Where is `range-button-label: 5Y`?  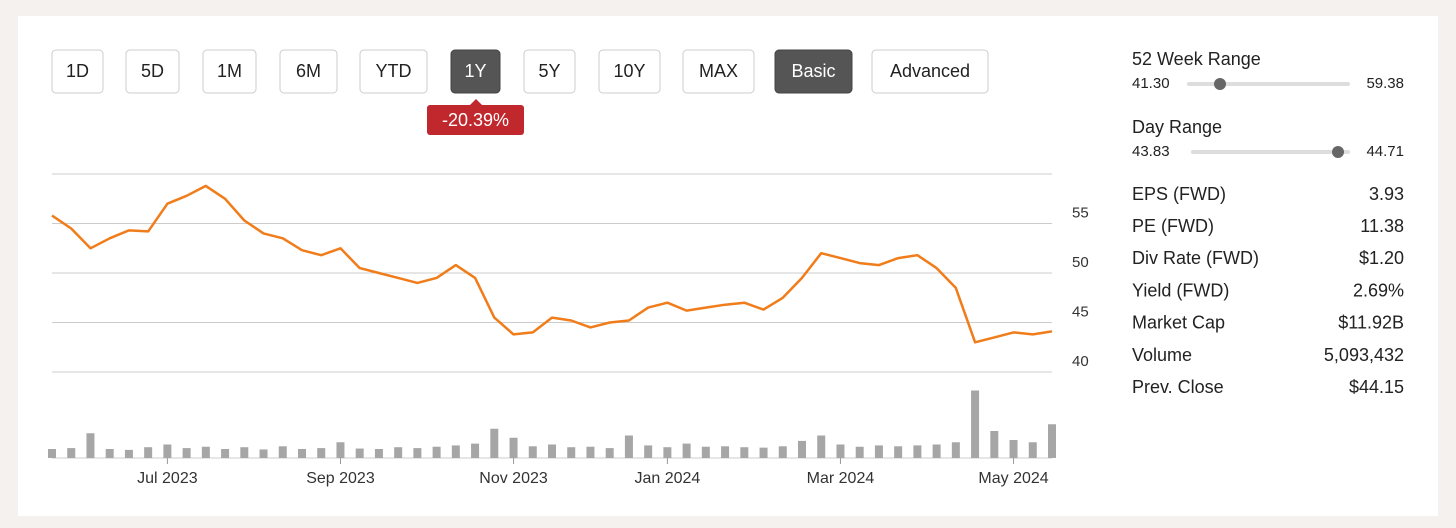
range-button-label: 5Y is located at coordinates (549, 71).